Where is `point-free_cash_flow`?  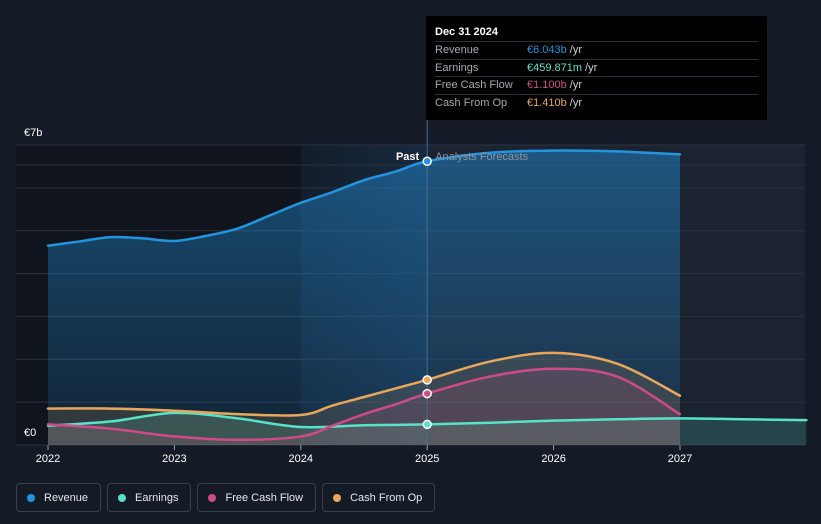
point-free_cash_flow is located at coordinates (427, 393).